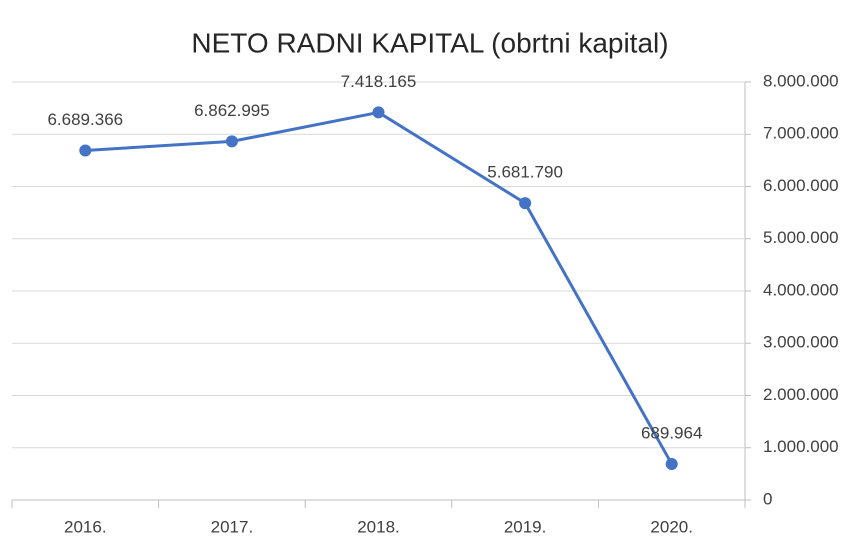  Describe the element at coordinates (232, 526) in the screenshot. I see `x-tick-label: 2017.` at that location.